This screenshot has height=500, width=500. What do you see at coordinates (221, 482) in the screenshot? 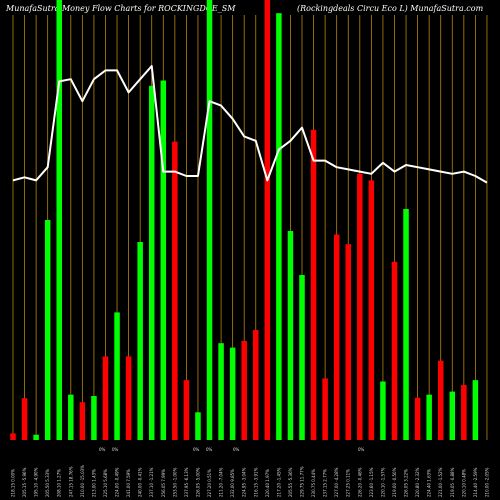
I see `x-tick-label: 211.20 -7.04%` at bounding box center [221, 482].